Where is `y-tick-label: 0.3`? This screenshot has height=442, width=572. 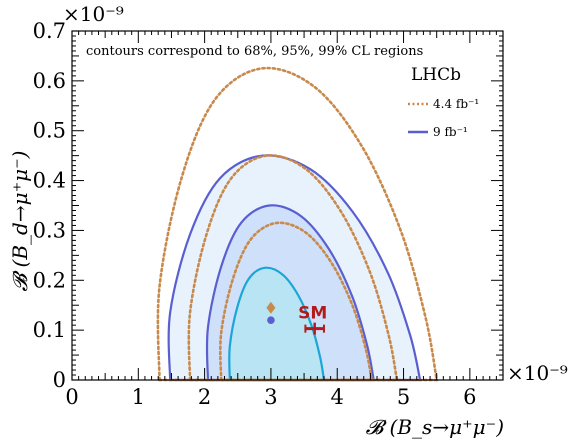
y-tick-label: 0.3 is located at coordinates (49, 230).